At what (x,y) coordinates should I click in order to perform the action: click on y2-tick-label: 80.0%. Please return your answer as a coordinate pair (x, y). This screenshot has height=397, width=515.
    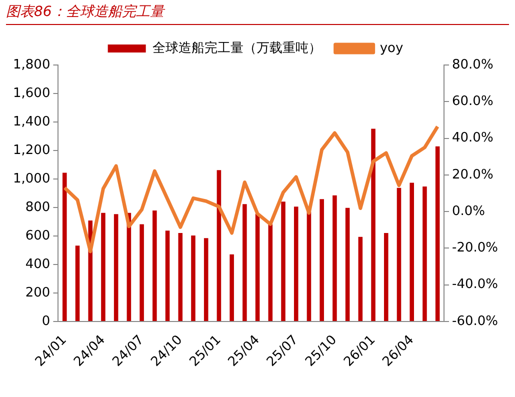
    Looking at the image, I should click on (473, 64).